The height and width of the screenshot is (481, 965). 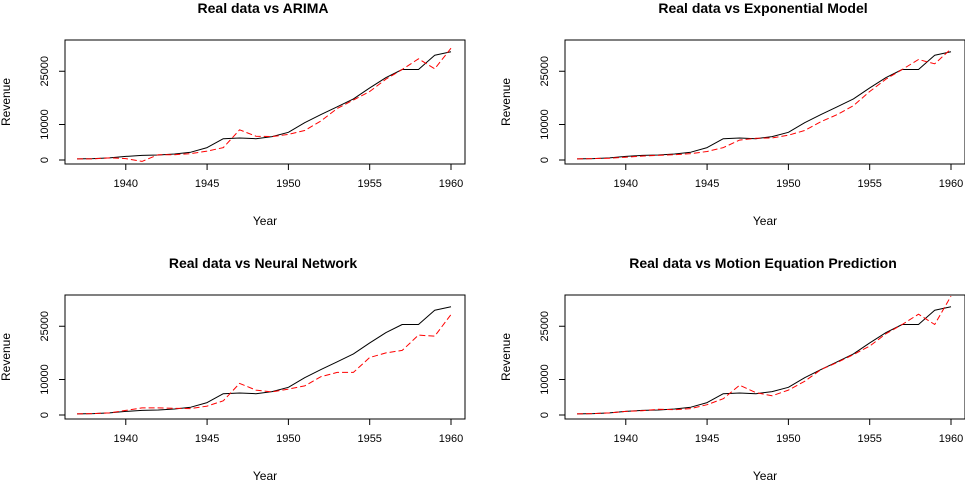 I want to click on chart-title: Real data vs Exponential Model, so click(x=762, y=8).